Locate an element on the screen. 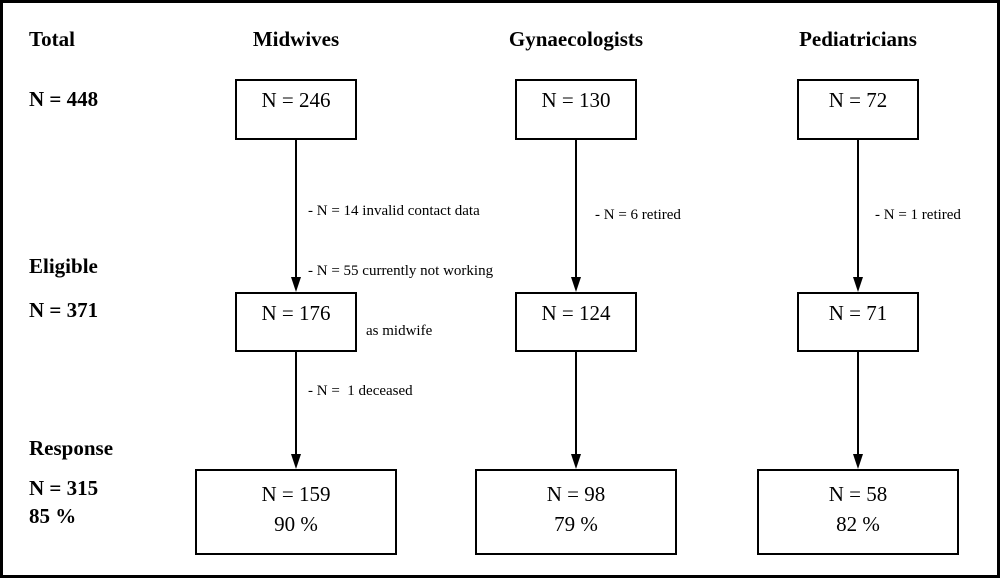 This screenshot has height=578, width=1000. eligible-box-pediatricians-value: N = 71 is located at coordinates (858, 313).